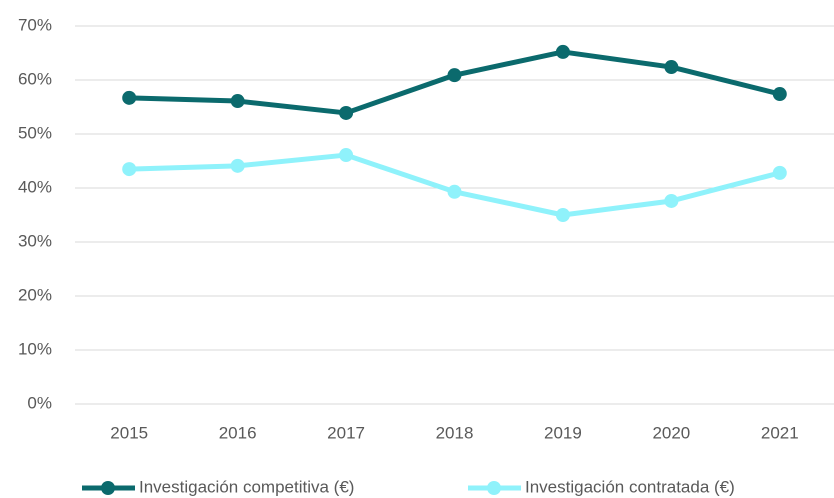 Image resolution: width=834 pixels, height=498 pixels. I want to click on x-tick-label: 2019, so click(563, 432).